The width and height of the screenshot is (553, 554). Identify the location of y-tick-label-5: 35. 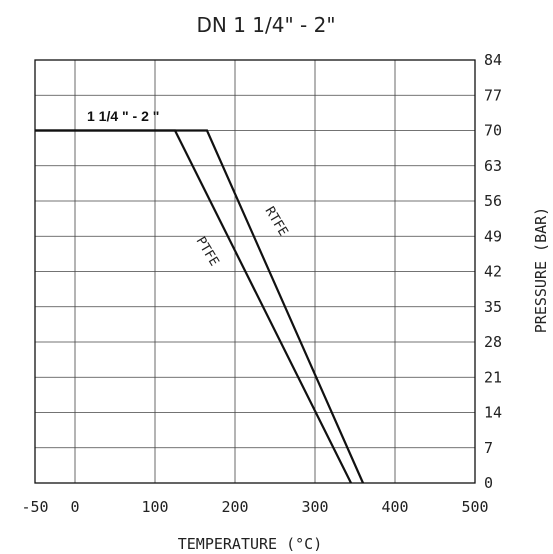
(493, 307).